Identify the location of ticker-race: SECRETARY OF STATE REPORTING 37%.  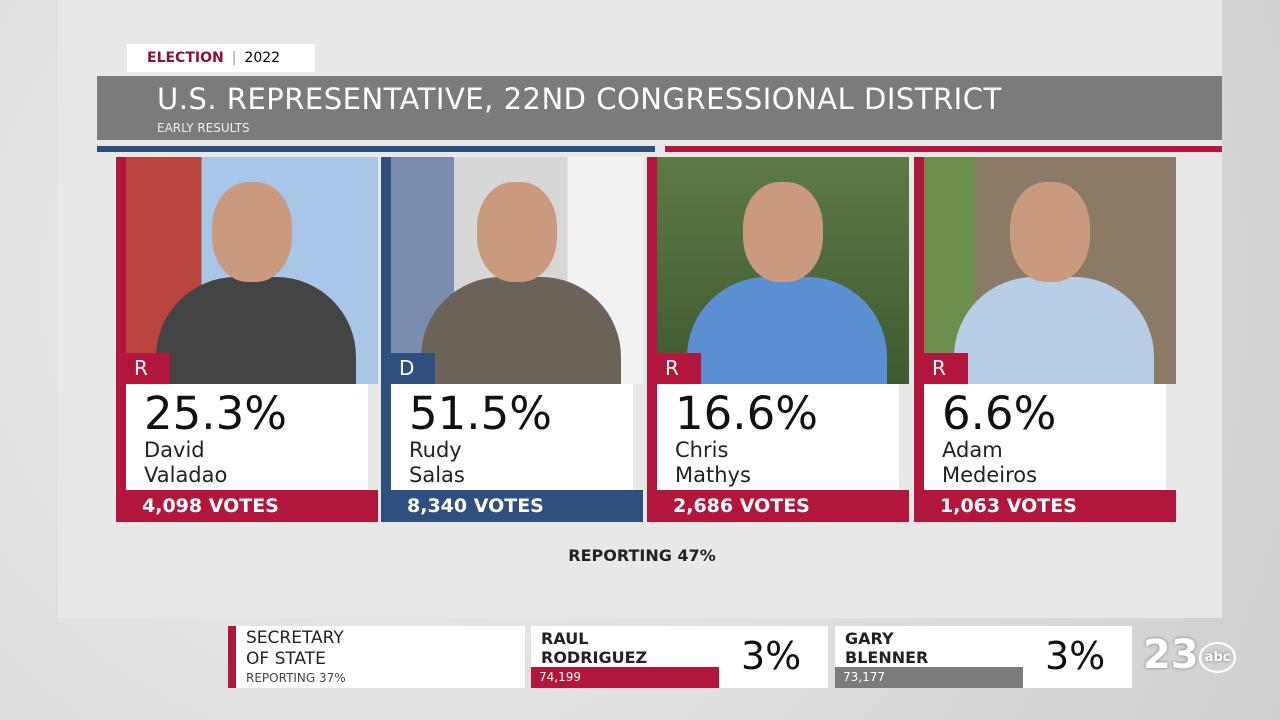
(376, 657).